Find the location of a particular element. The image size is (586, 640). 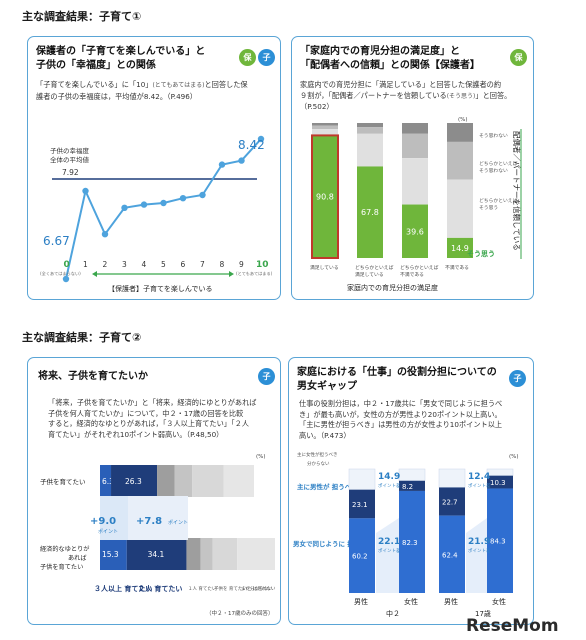

panel-d-title-line2: 男女ギャップ is located at coordinates (327, 386).